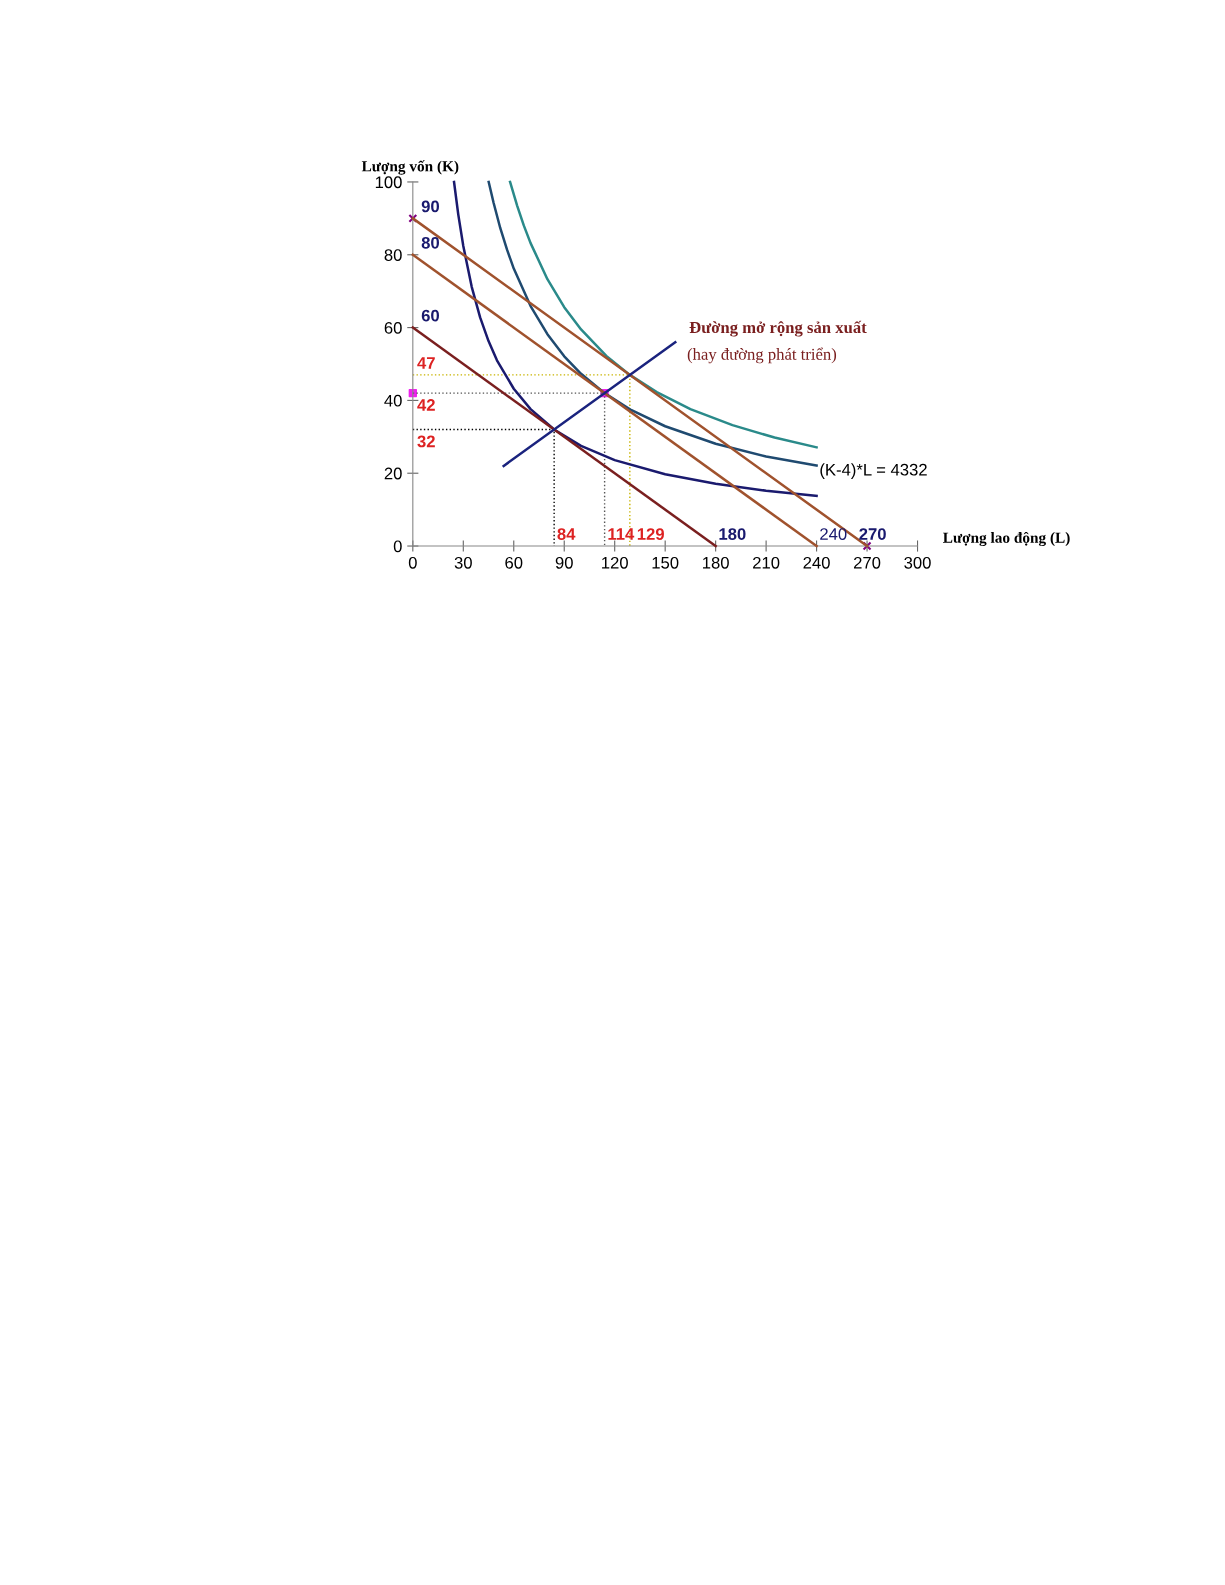 This screenshot has height=1585, width=1225. What do you see at coordinates (615, 562) in the screenshot?
I see `x-tick-label: 120` at bounding box center [615, 562].